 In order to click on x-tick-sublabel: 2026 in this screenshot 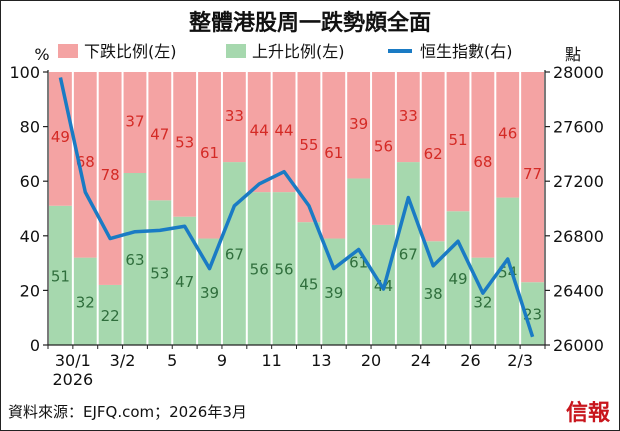, I will do `click(72, 379)`.